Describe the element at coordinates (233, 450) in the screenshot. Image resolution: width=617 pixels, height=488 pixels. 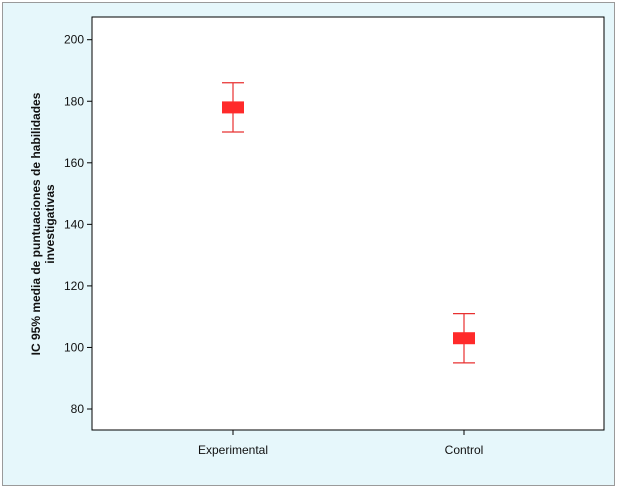
I see `x-tick-label-experimental: Experimental` at that location.